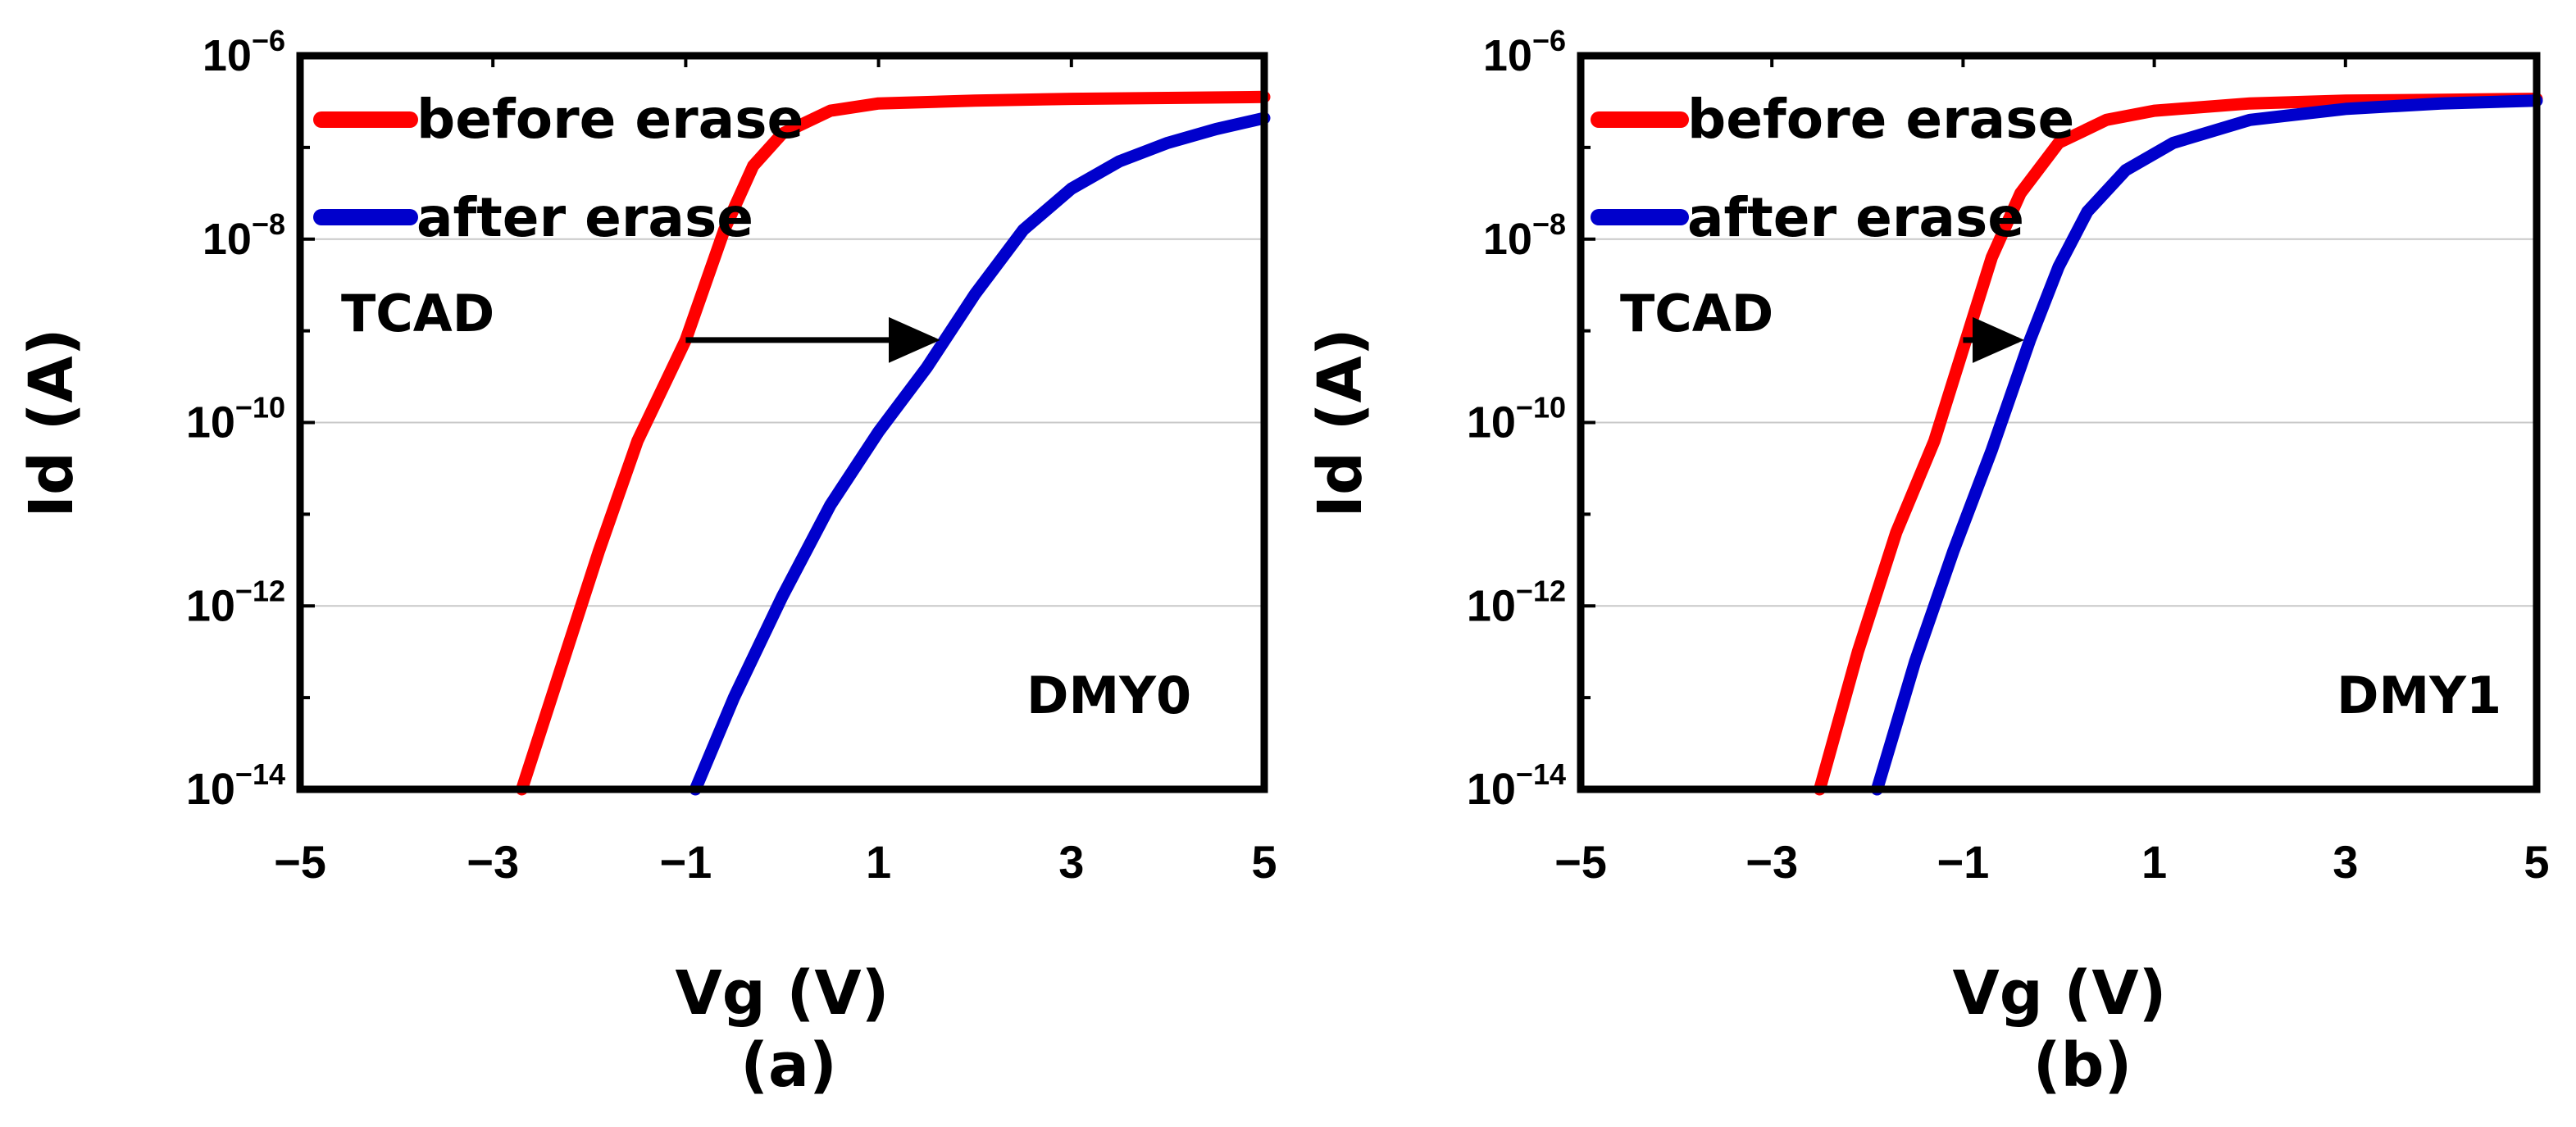 The width and height of the screenshot is (2576, 1127). Describe the element at coordinates (2419, 695) in the screenshot. I see `annotation-device: DMY1` at that location.